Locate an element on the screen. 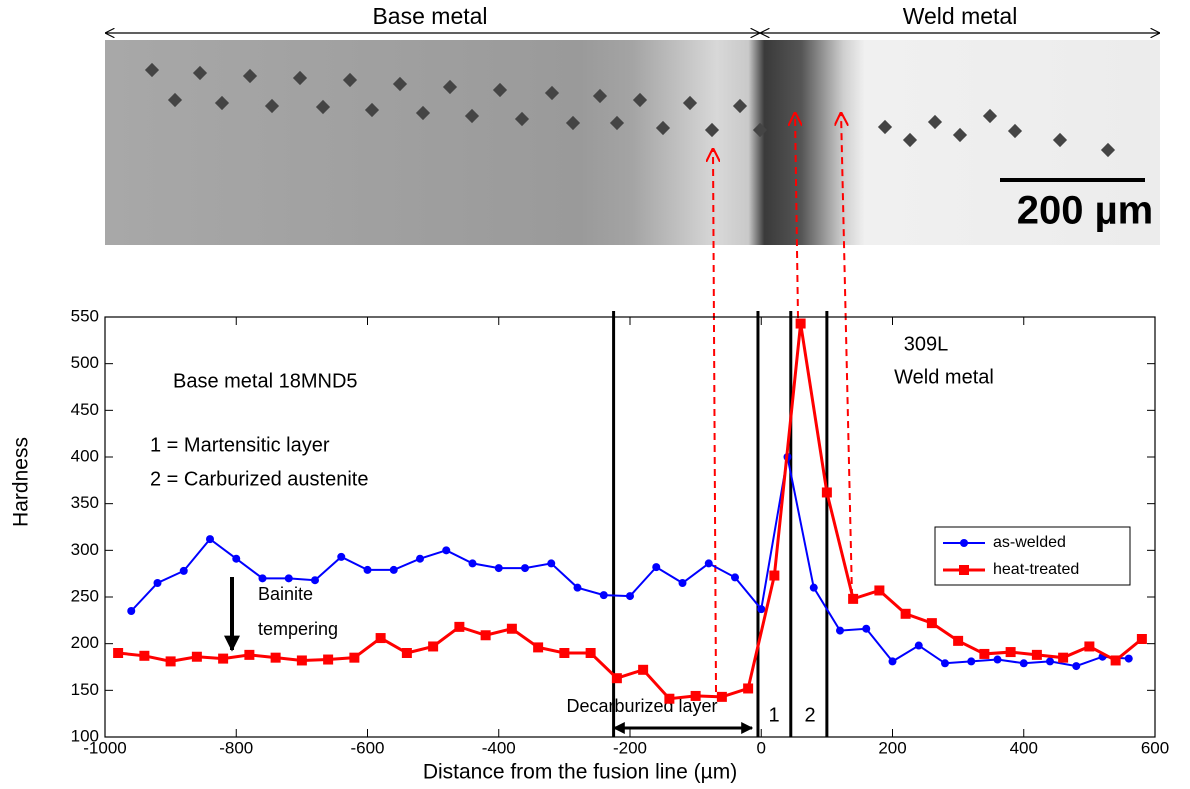 Image resolution: width=1190 pixels, height=789 pixels. y-axis-label: Hardness is located at coordinates (21, 482).